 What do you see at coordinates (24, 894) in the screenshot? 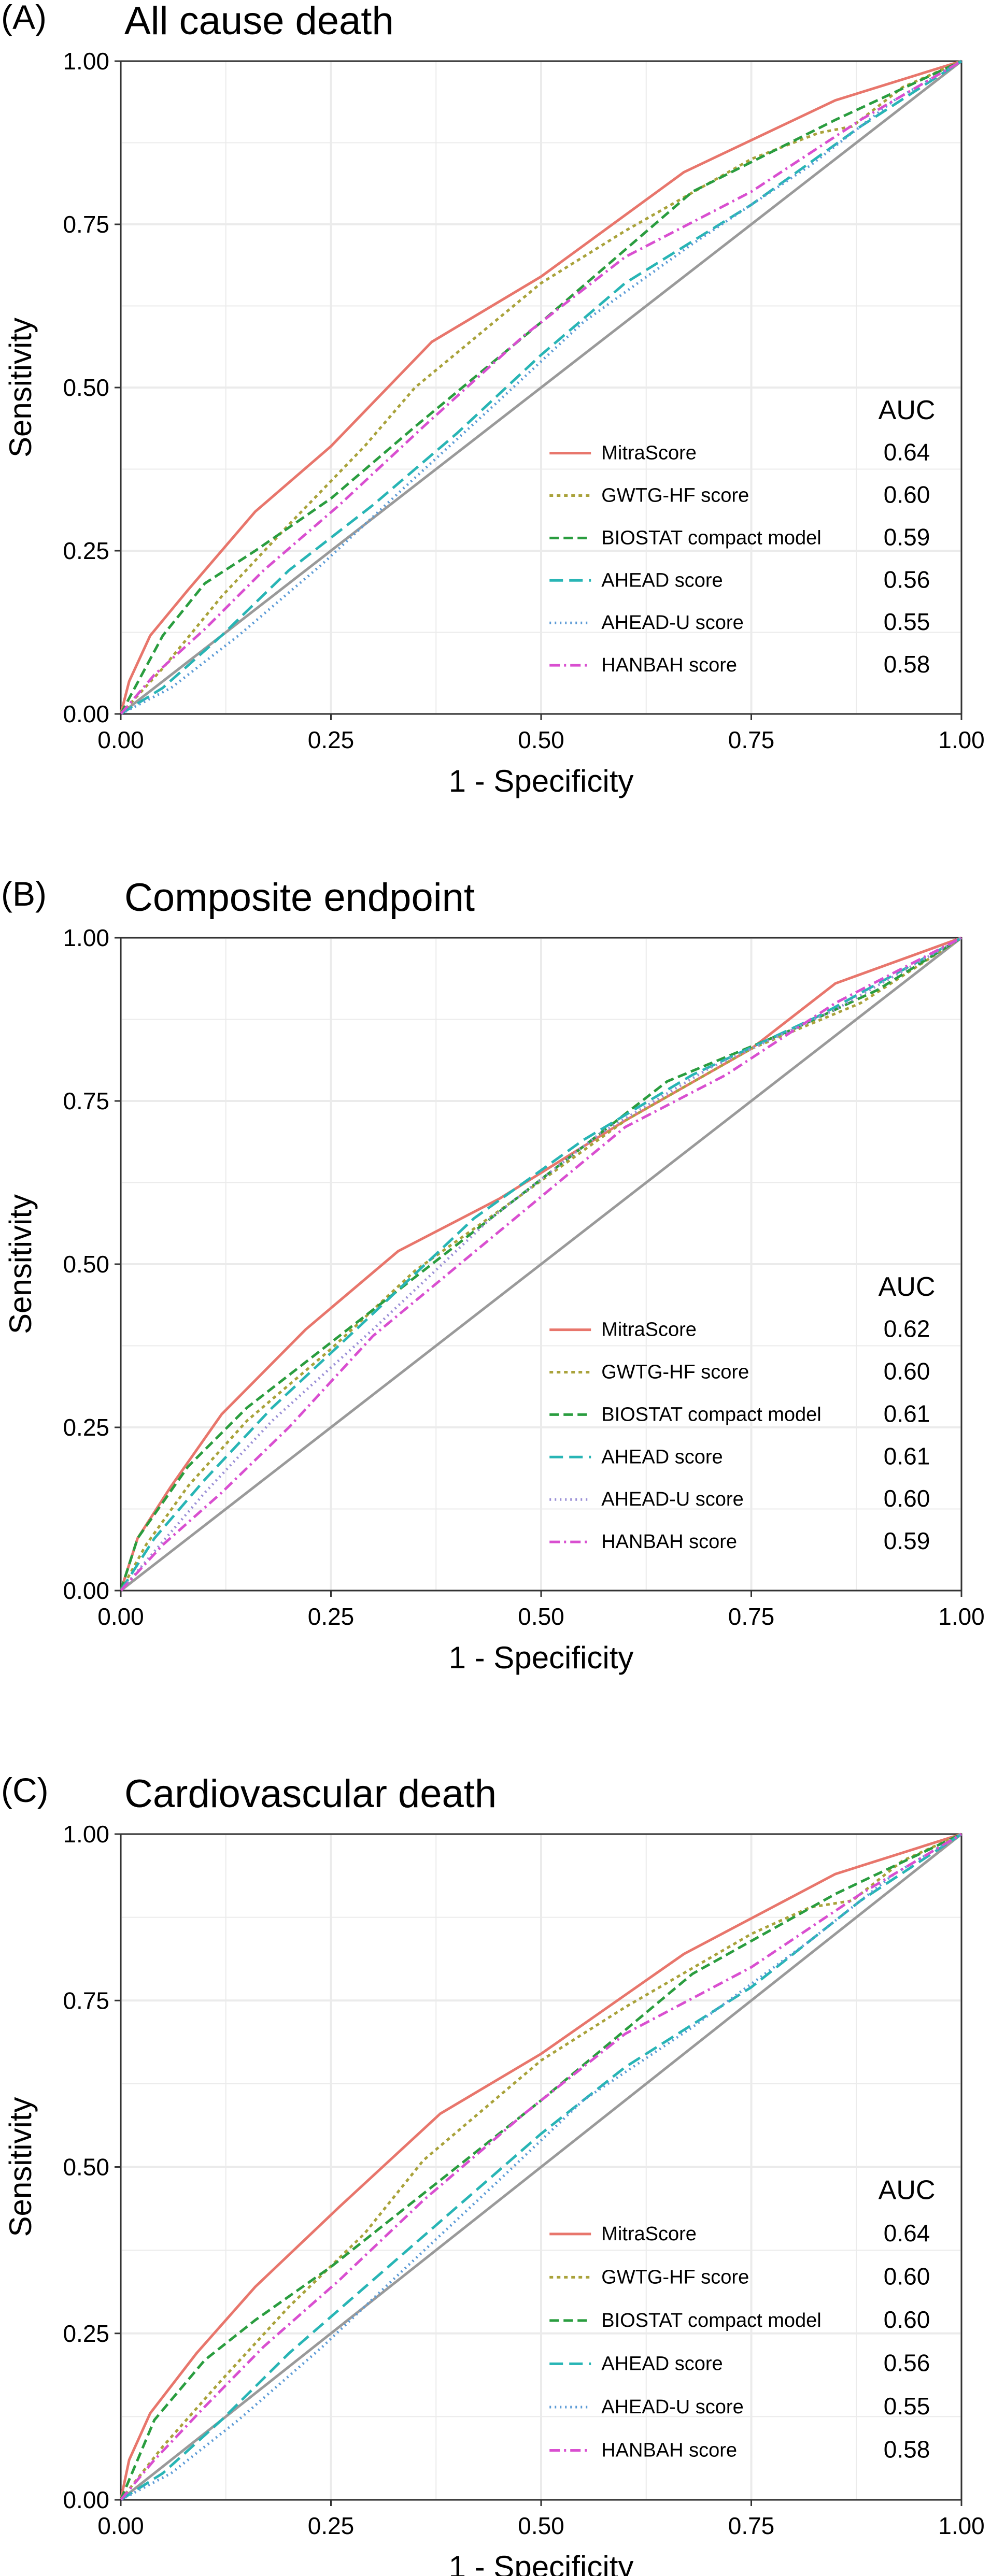
I see `panel-label: (B)` at bounding box center [24, 894].